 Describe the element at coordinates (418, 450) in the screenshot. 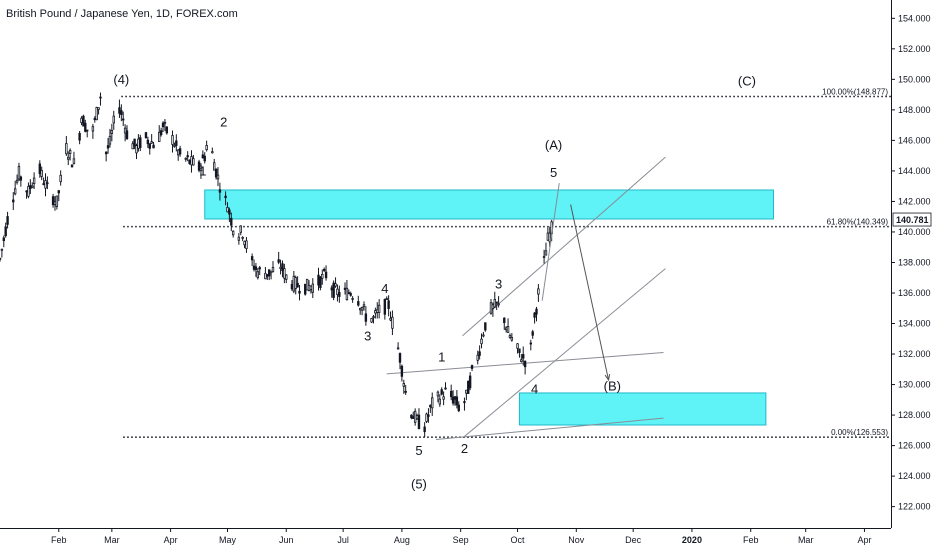

I see `wave-label: 5` at that location.